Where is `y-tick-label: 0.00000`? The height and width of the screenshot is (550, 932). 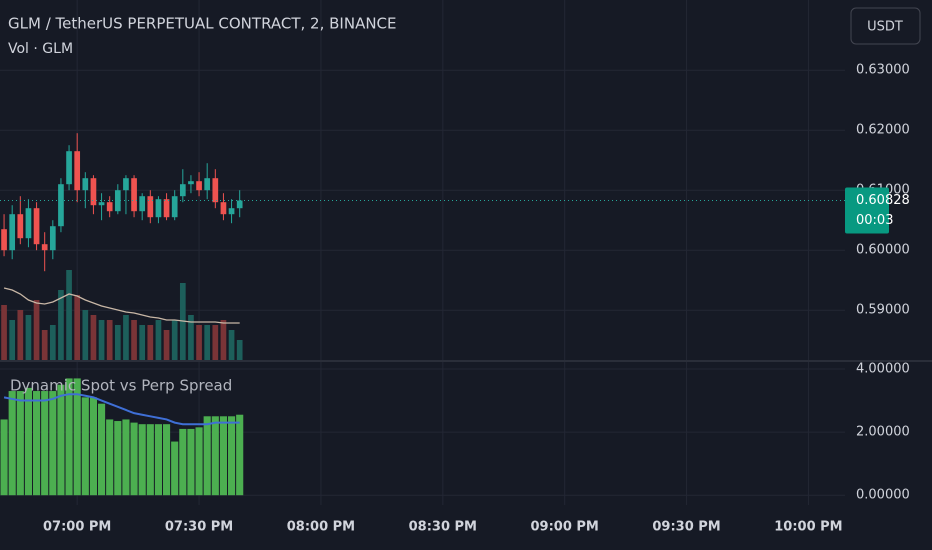
y-tick-label: 0.00000 is located at coordinates (883, 495).